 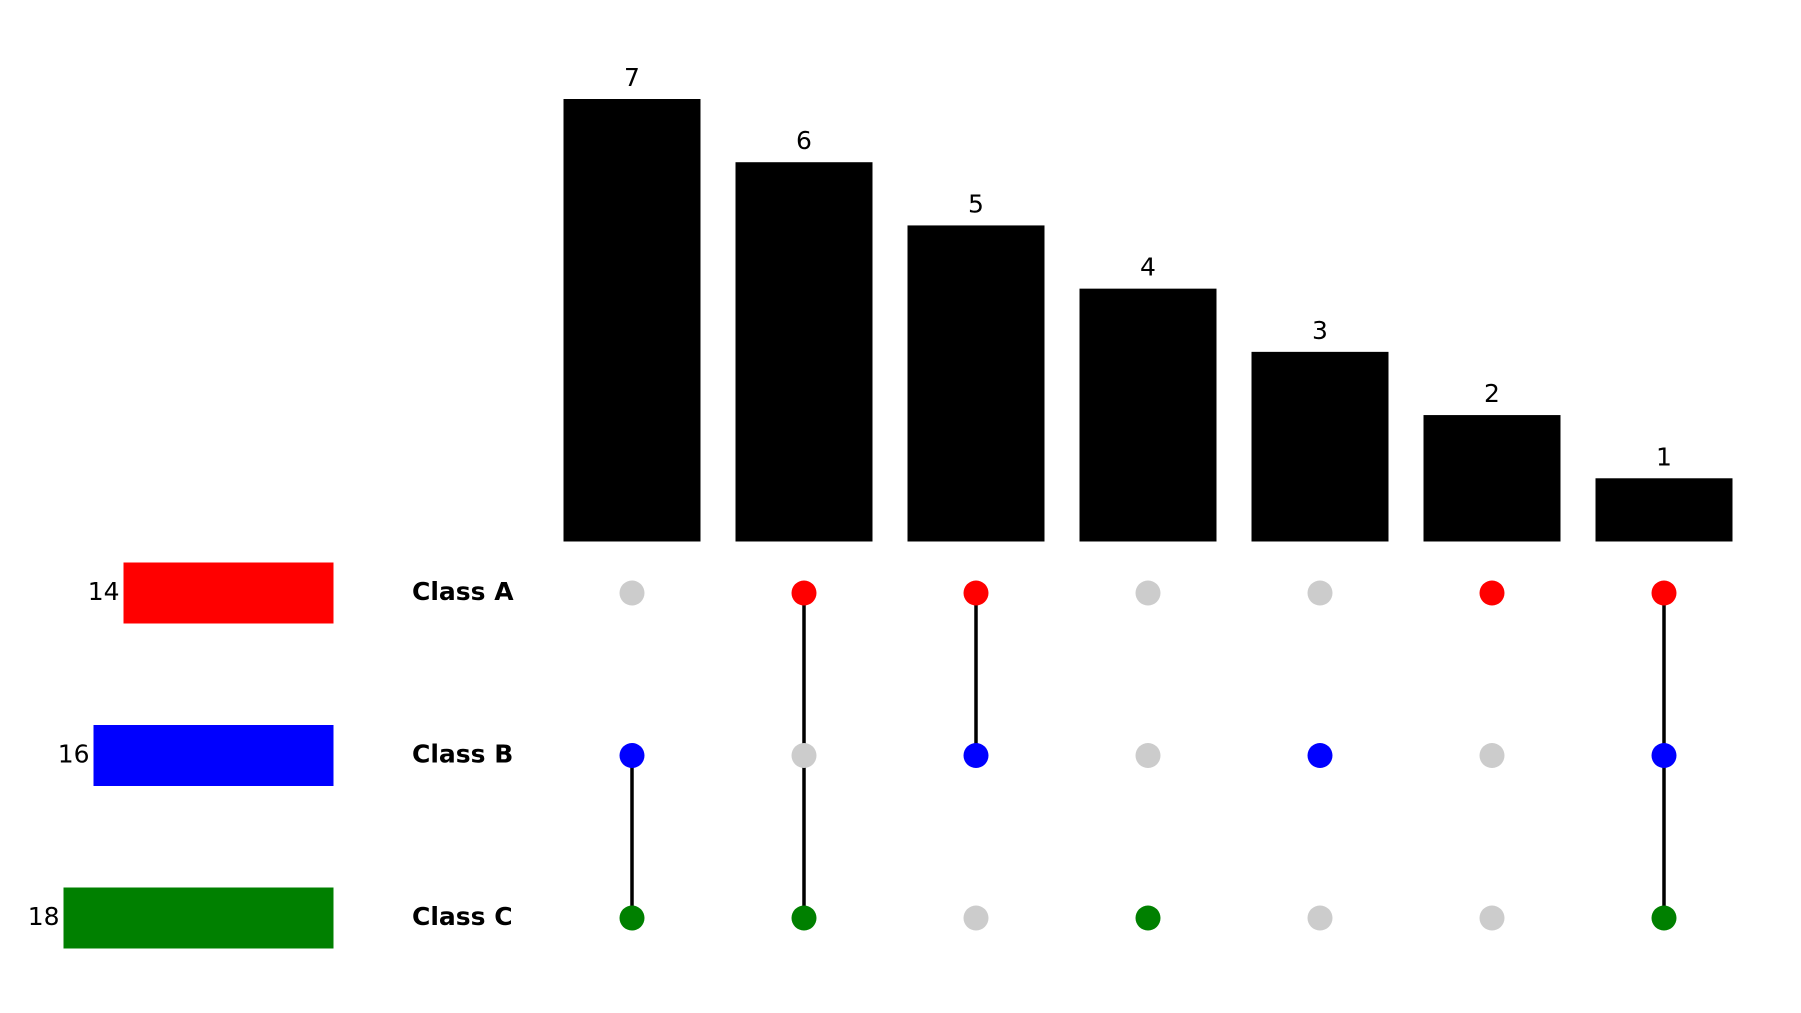 I want to click on intersection-size-label: 1, so click(x=1664, y=456).